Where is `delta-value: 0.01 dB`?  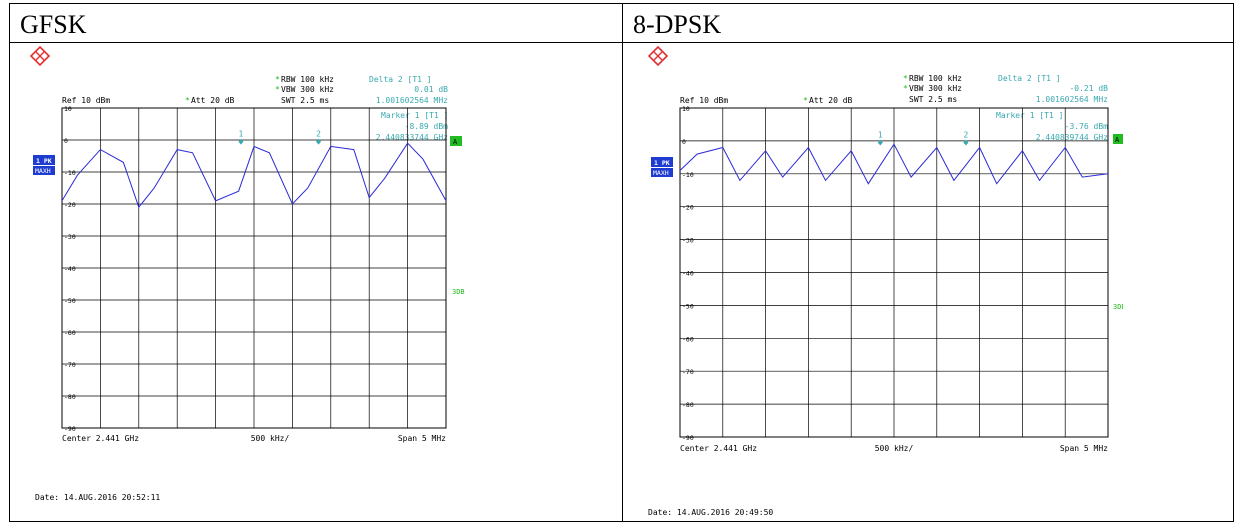
delta-value: 0.01 dB is located at coordinates (431, 89).